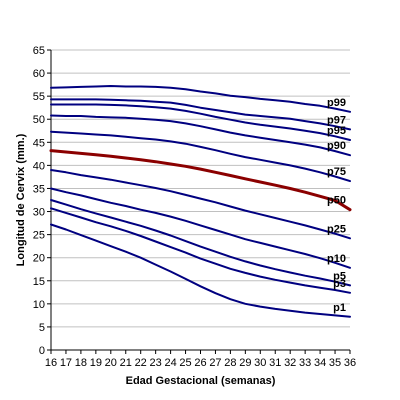 This screenshot has height=400, width=400. I want to click on x-tick-label: 16, so click(51, 363).